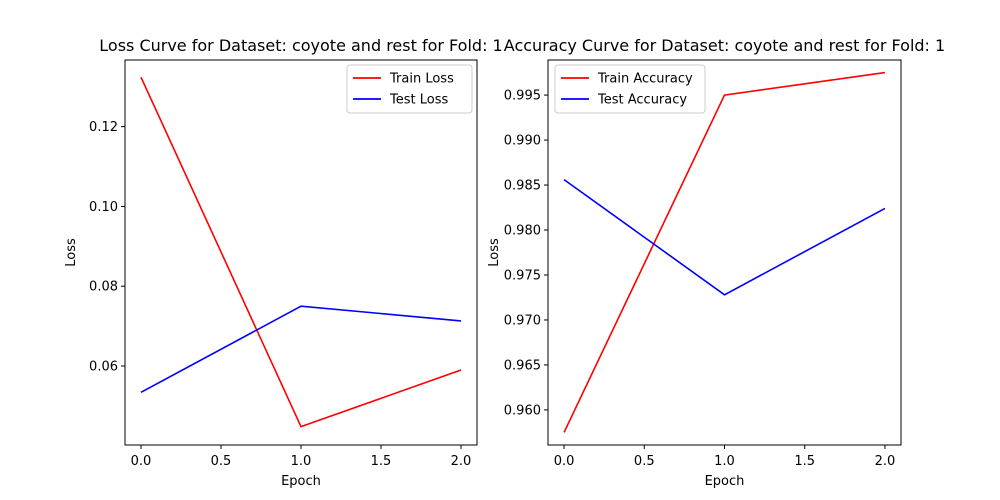 The height and width of the screenshot is (500, 1000). Describe the element at coordinates (724, 237) in the screenshot. I see `accuracy-series-line-test-accuracy` at that location.